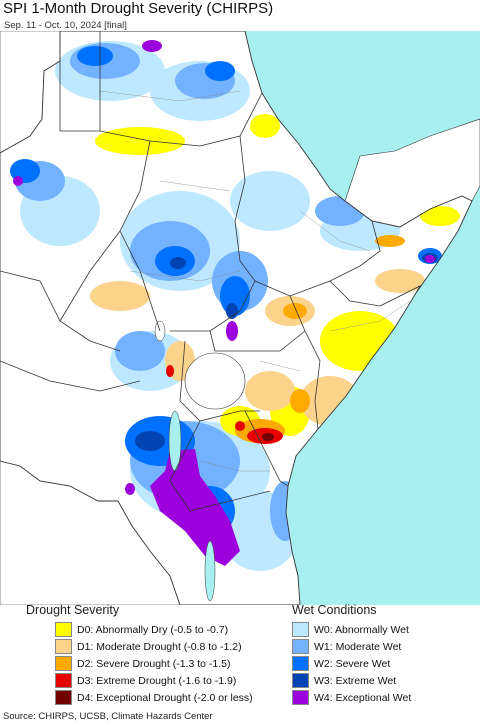 The height and width of the screenshot is (725, 480). What do you see at coordinates (361, 629) in the screenshot?
I see `wet-legend-label: W0: Abnormally Wet` at bounding box center [361, 629].